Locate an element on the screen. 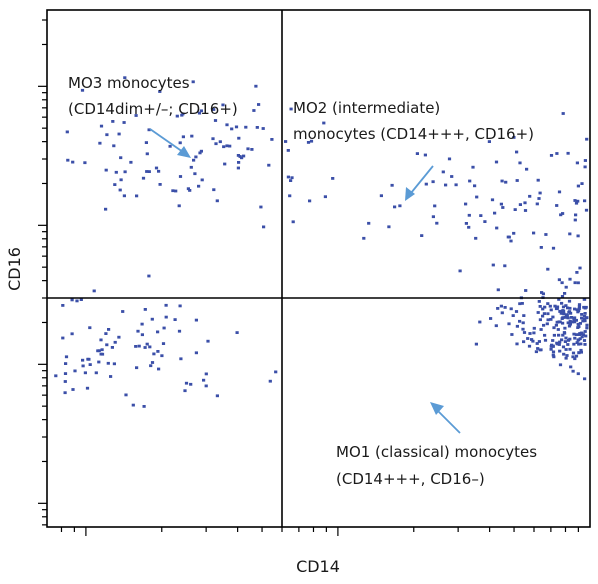 The height and width of the screenshot is (584, 598). annotation-mo2-arrow is located at coordinates (422, 179).